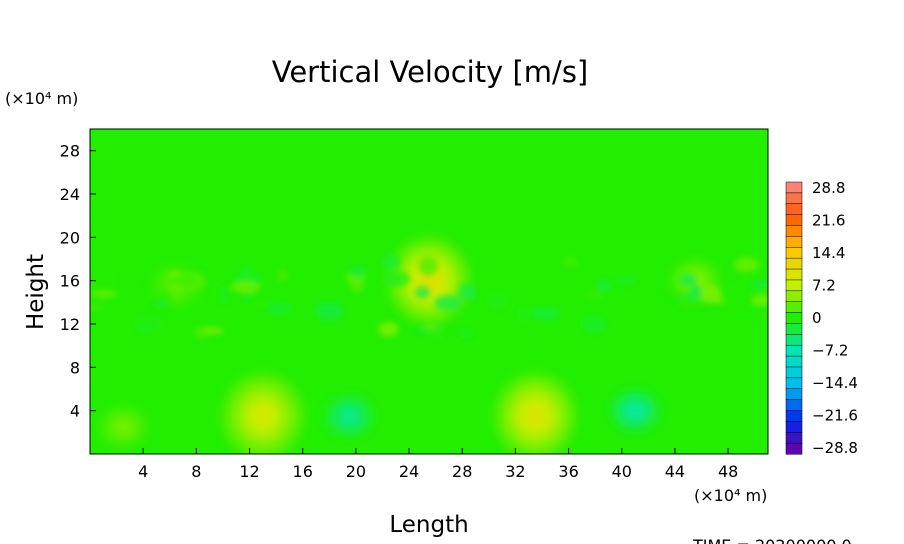 The image size is (904, 544). What do you see at coordinates (70, 237) in the screenshot?
I see `y-tick-label: 20` at bounding box center [70, 237].